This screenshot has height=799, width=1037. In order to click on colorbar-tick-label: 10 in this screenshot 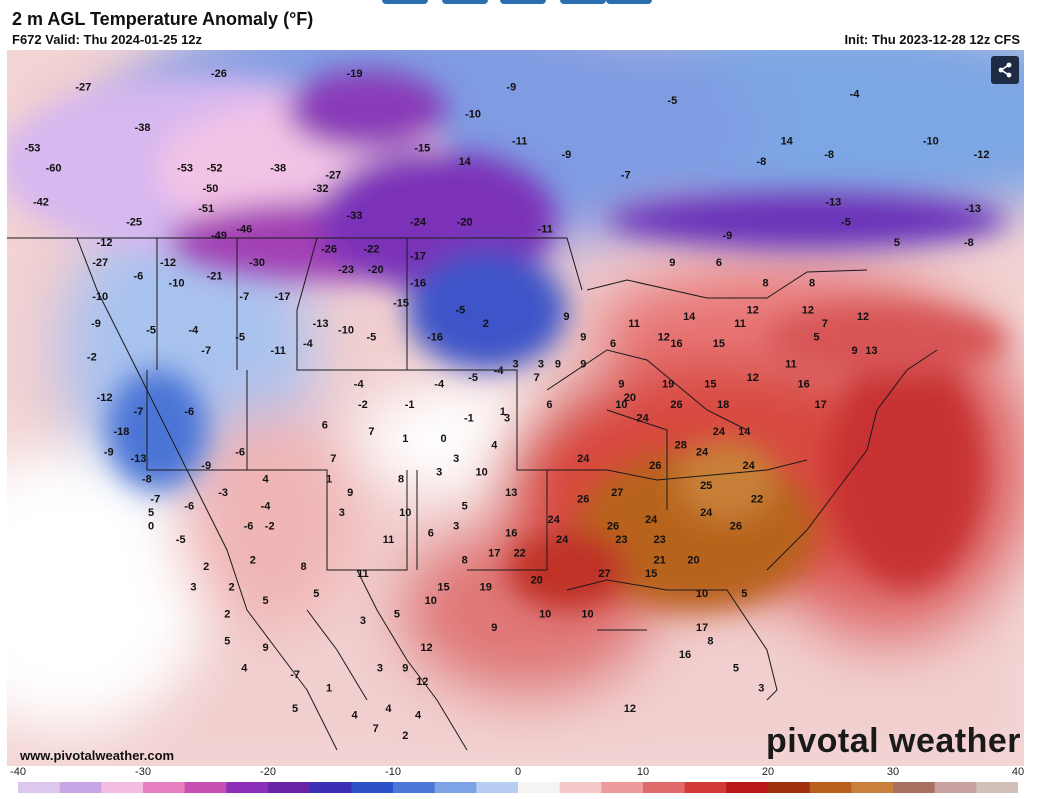, I will do `click(643, 772)`.